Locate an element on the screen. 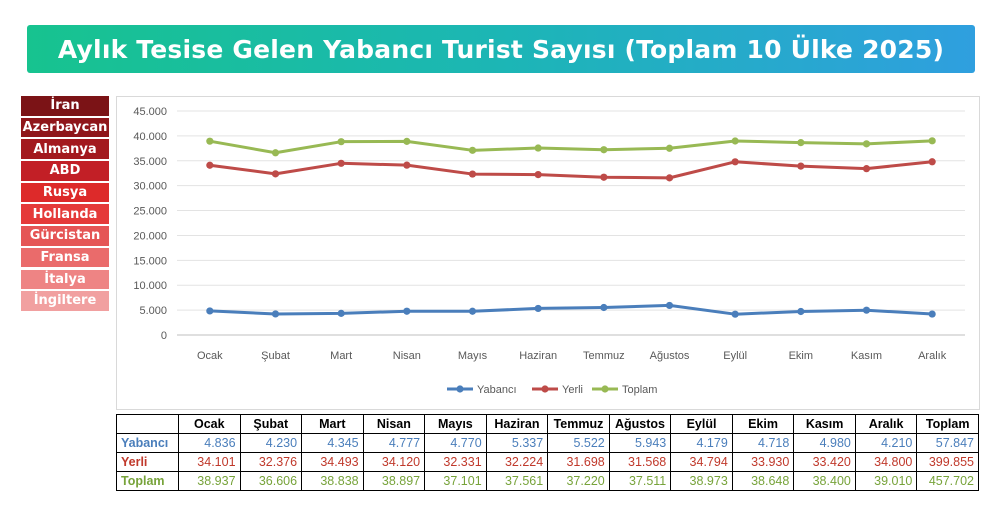  country-item: İtalya is located at coordinates (65, 279).